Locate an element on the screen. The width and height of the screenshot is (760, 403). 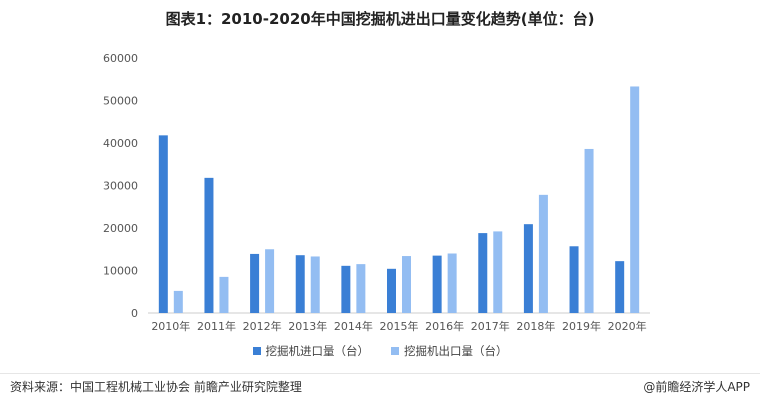
x-tick-label: 2015年 is located at coordinates (399, 326).